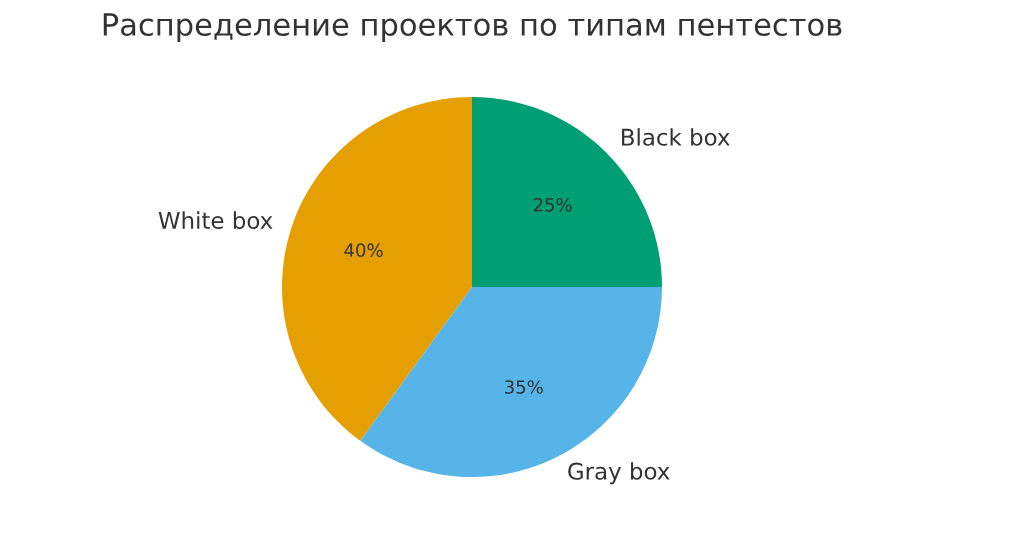 This screenshot has height=546, width=1024. What do you see at coordinates (472, 27) in the screenshot?
I see `chart-title: Распределение проектов по типам пентестов` at bounding box center [472, 27].